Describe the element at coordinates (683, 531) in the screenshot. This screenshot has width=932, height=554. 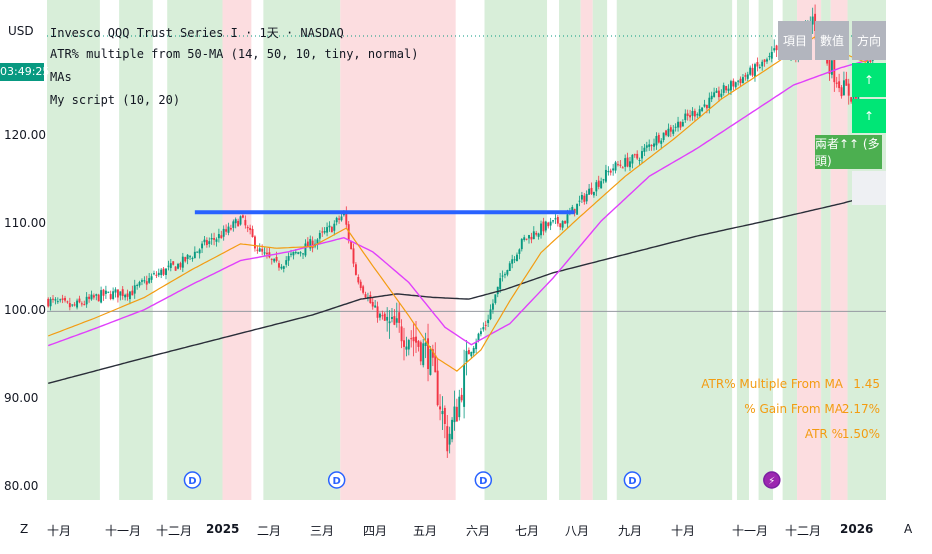
I see `x-tick-label: 十月` at that location.